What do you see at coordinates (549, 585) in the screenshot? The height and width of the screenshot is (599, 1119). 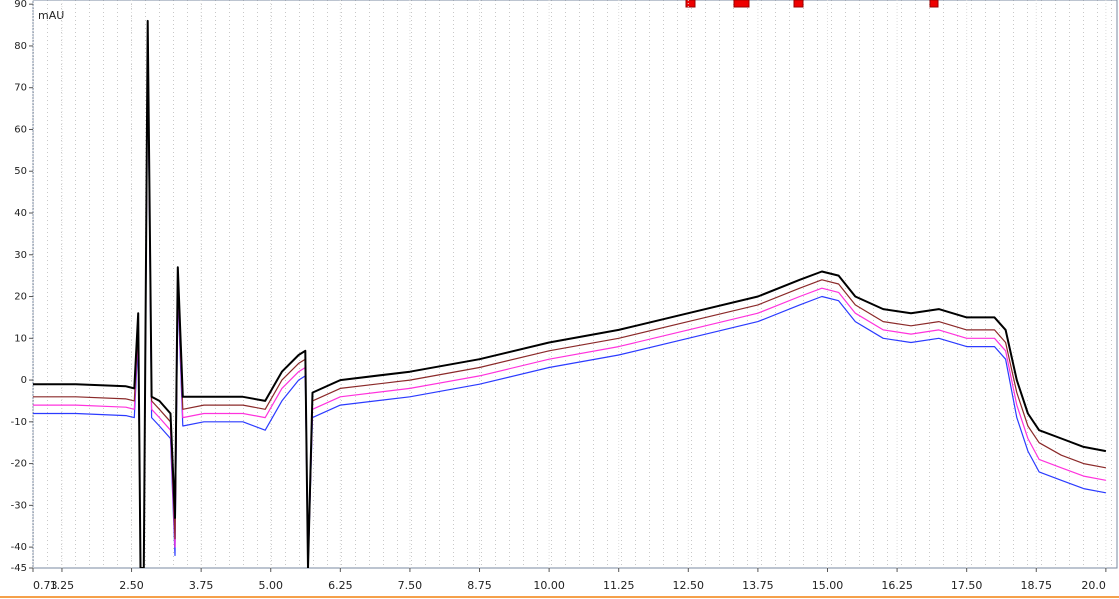 I see `x-tick-label: 10.00` at bounding box center [549, 585].